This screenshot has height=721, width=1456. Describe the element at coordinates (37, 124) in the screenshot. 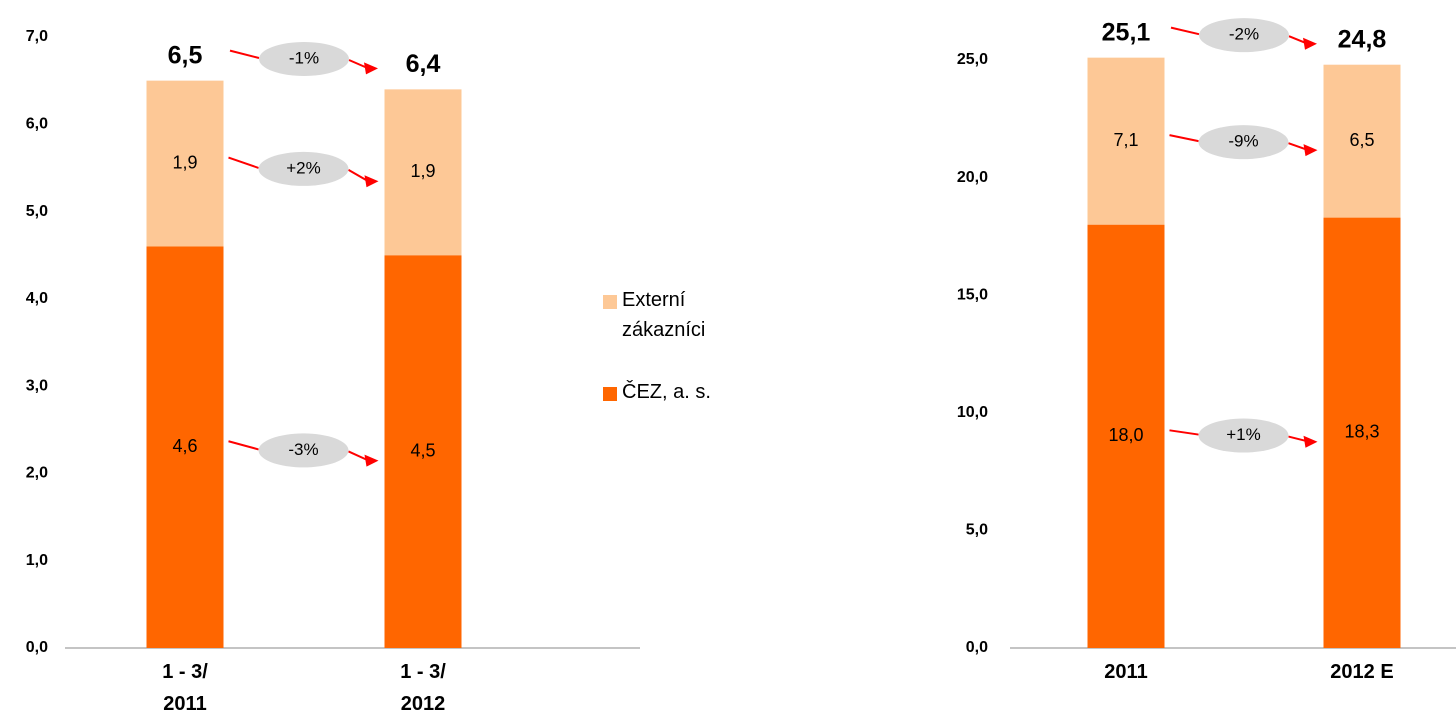

I see `y-tick-label: 6,0` at that location.